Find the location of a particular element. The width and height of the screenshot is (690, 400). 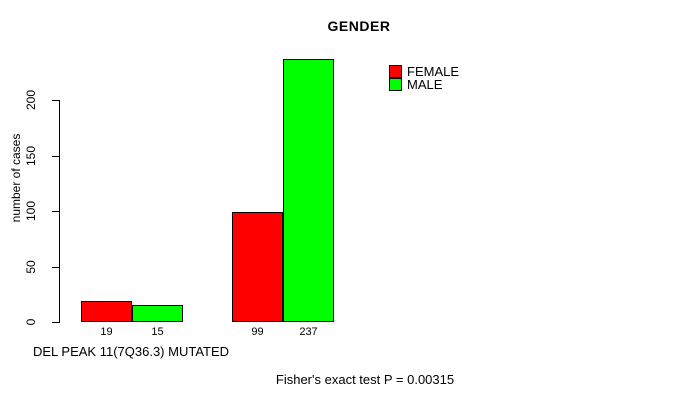

y-tick-label: 50 is located at coordinates (31, 267).